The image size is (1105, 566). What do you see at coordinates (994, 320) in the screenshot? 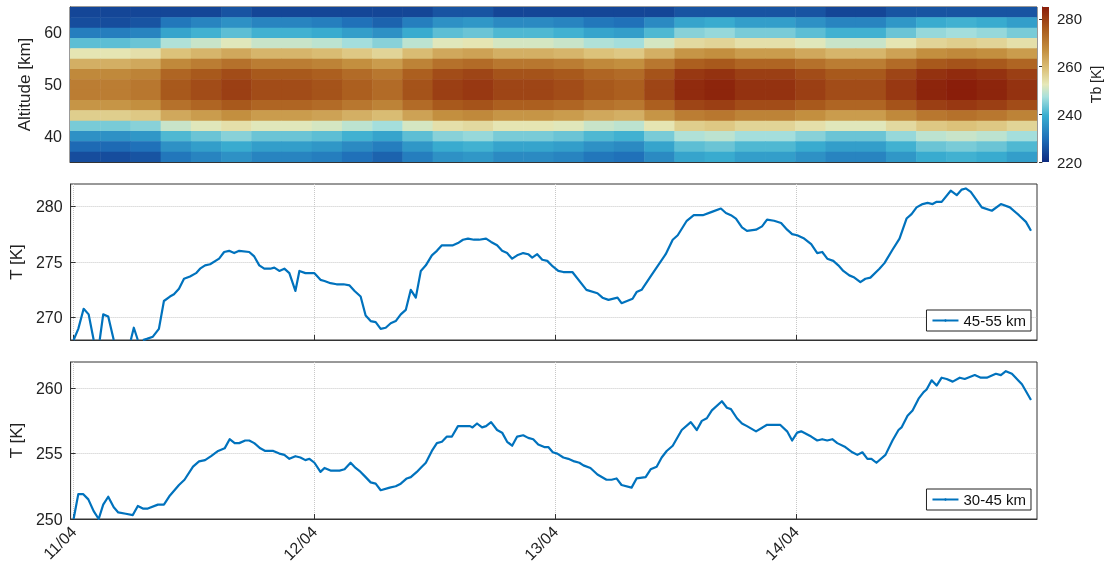
I see `legend-label: 45-55 km` at bounding box center [994, 320].